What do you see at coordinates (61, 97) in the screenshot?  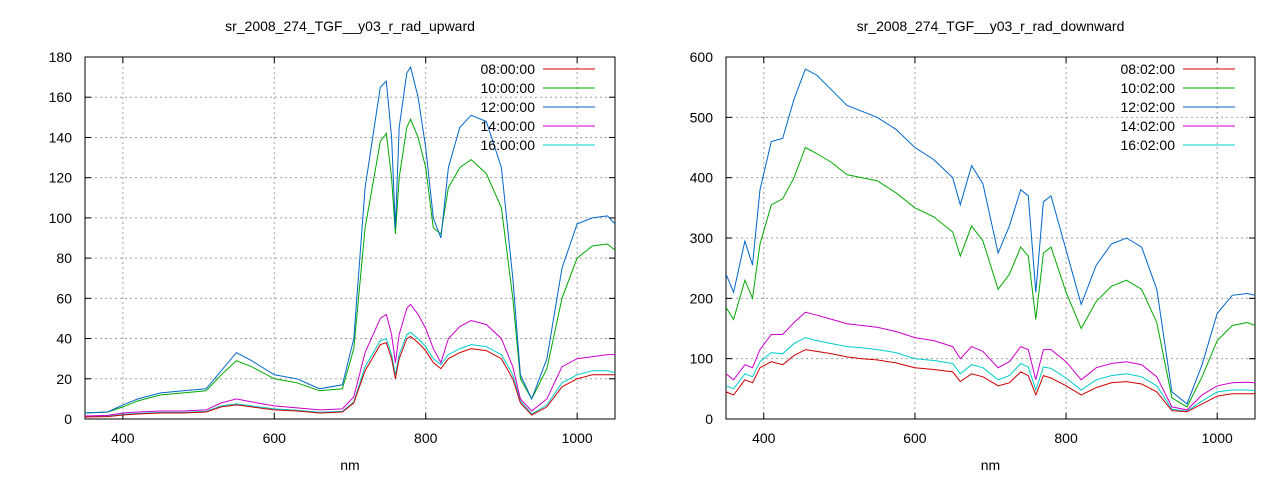 I see `y-tick-label: 160` at bounding box center [61, 97].